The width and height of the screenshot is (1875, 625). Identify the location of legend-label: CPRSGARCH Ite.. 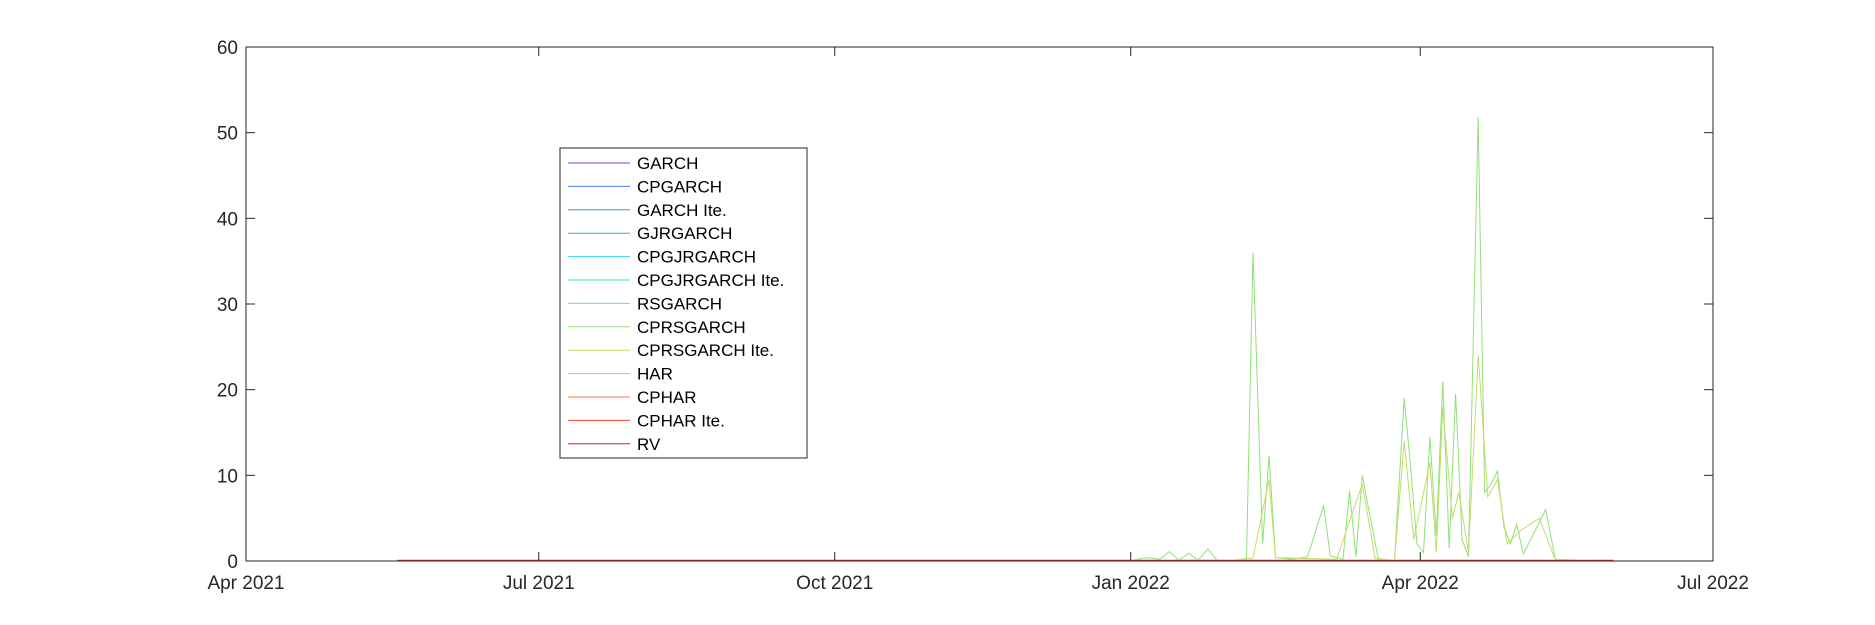
(705, 350).